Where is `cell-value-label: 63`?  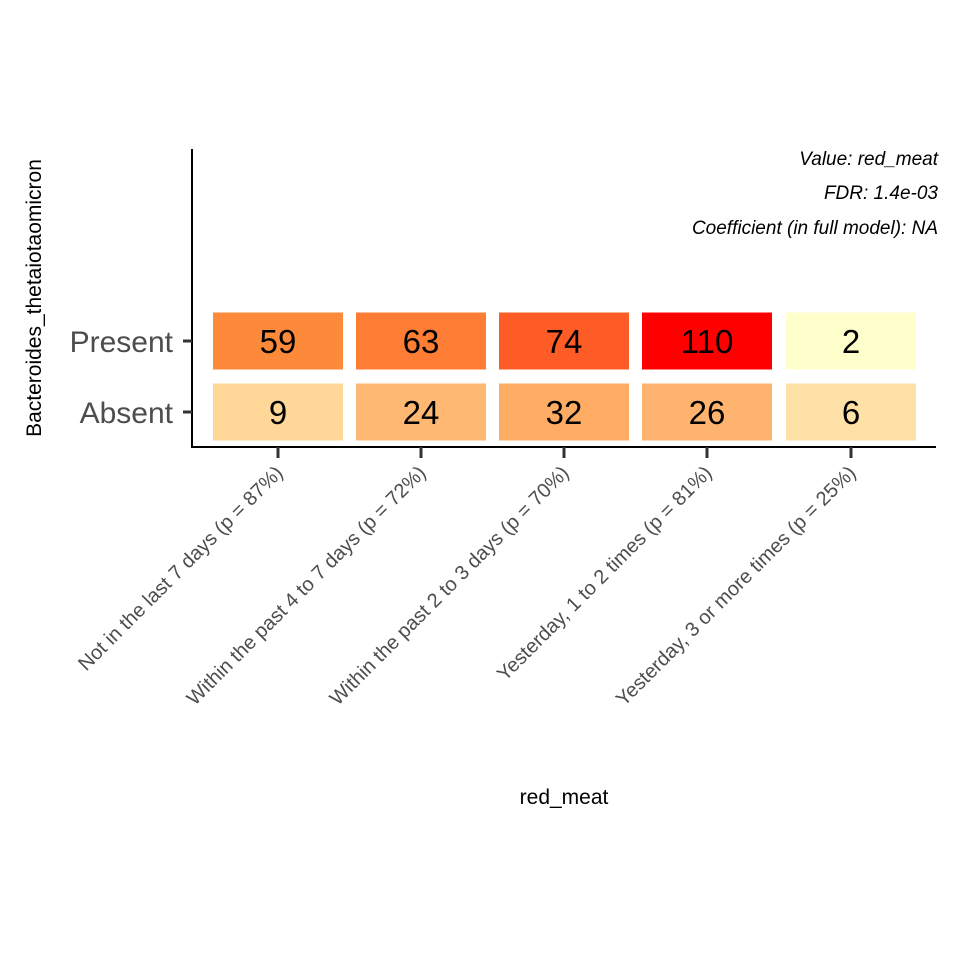
cell-value-label: 63 is located at coordinates (421, 341).